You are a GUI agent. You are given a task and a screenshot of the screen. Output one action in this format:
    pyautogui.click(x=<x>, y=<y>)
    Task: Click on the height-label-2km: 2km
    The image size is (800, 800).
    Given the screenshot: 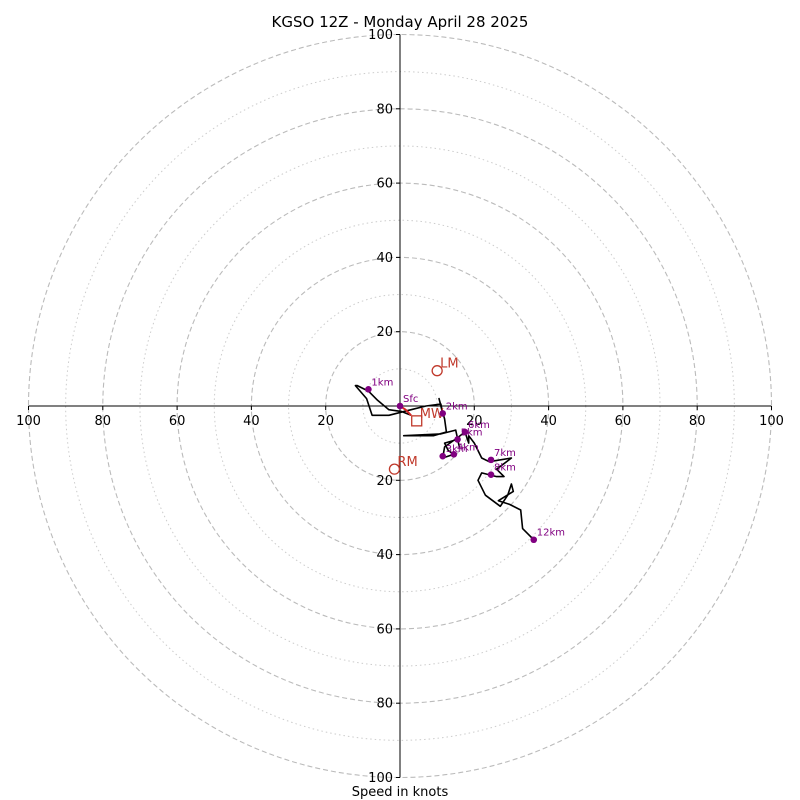 What is the action you would take?
    pyautogui.click(x=457, y=406)
    